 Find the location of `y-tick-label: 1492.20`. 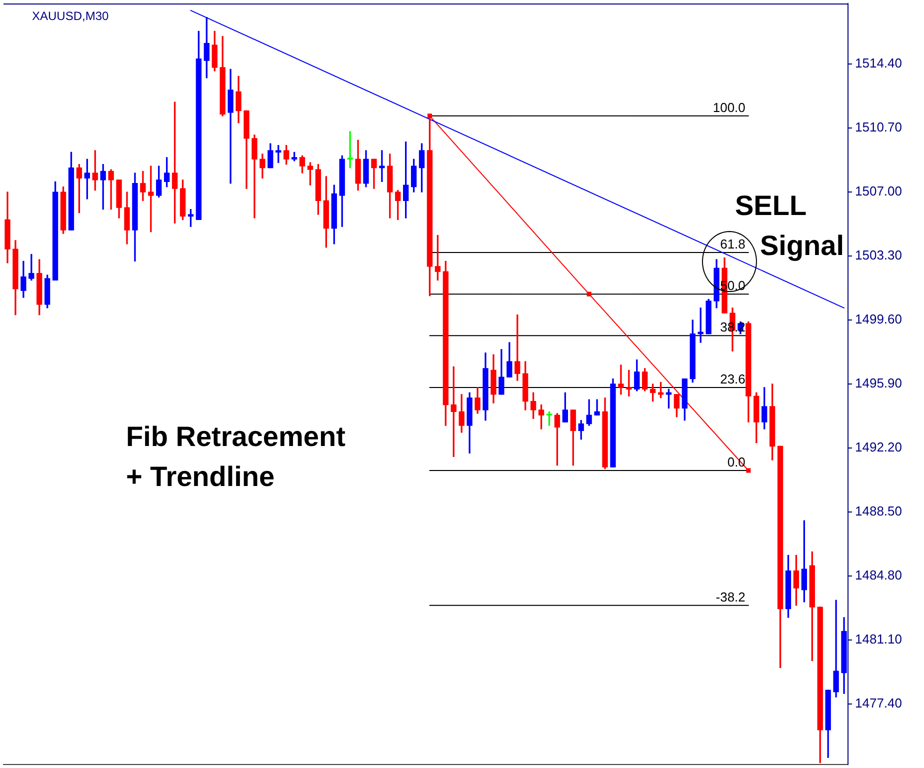

y-tick-label: 1492.20 is located at coordinates (878, 447).